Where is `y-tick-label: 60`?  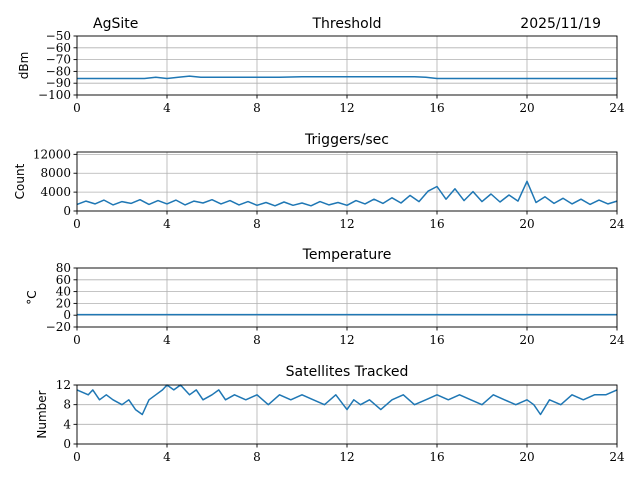
y-tick-label: 60 is located at coordinates (63, 280).